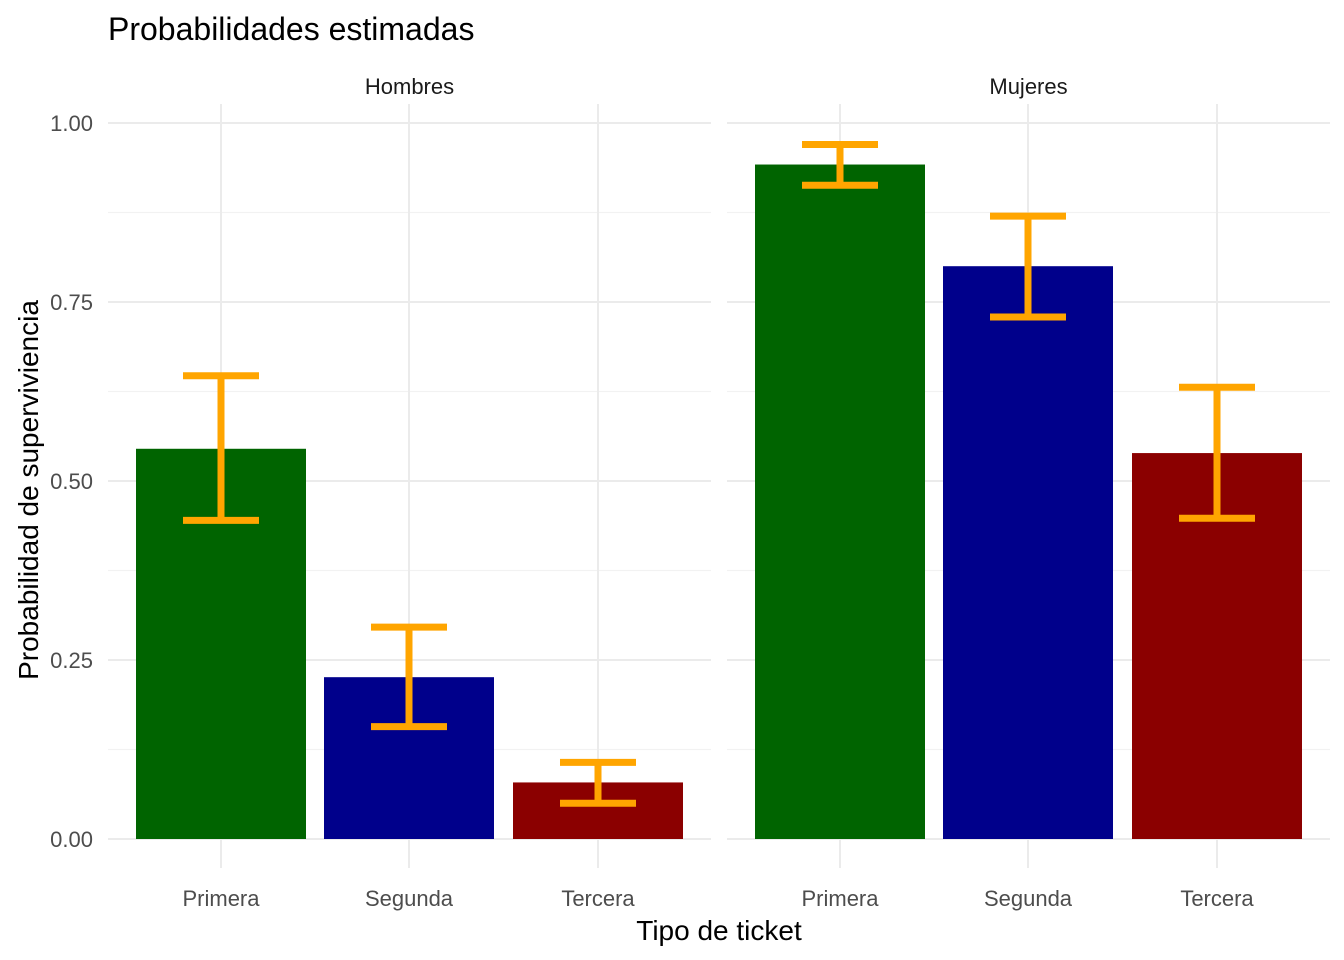 The width and height of the screenshot is (1344, 960). What do you see at coordinates (719, 930) in the screenshot?
I see `x-axis-title: Tipo de ticket` at bounding box center [719, 930].